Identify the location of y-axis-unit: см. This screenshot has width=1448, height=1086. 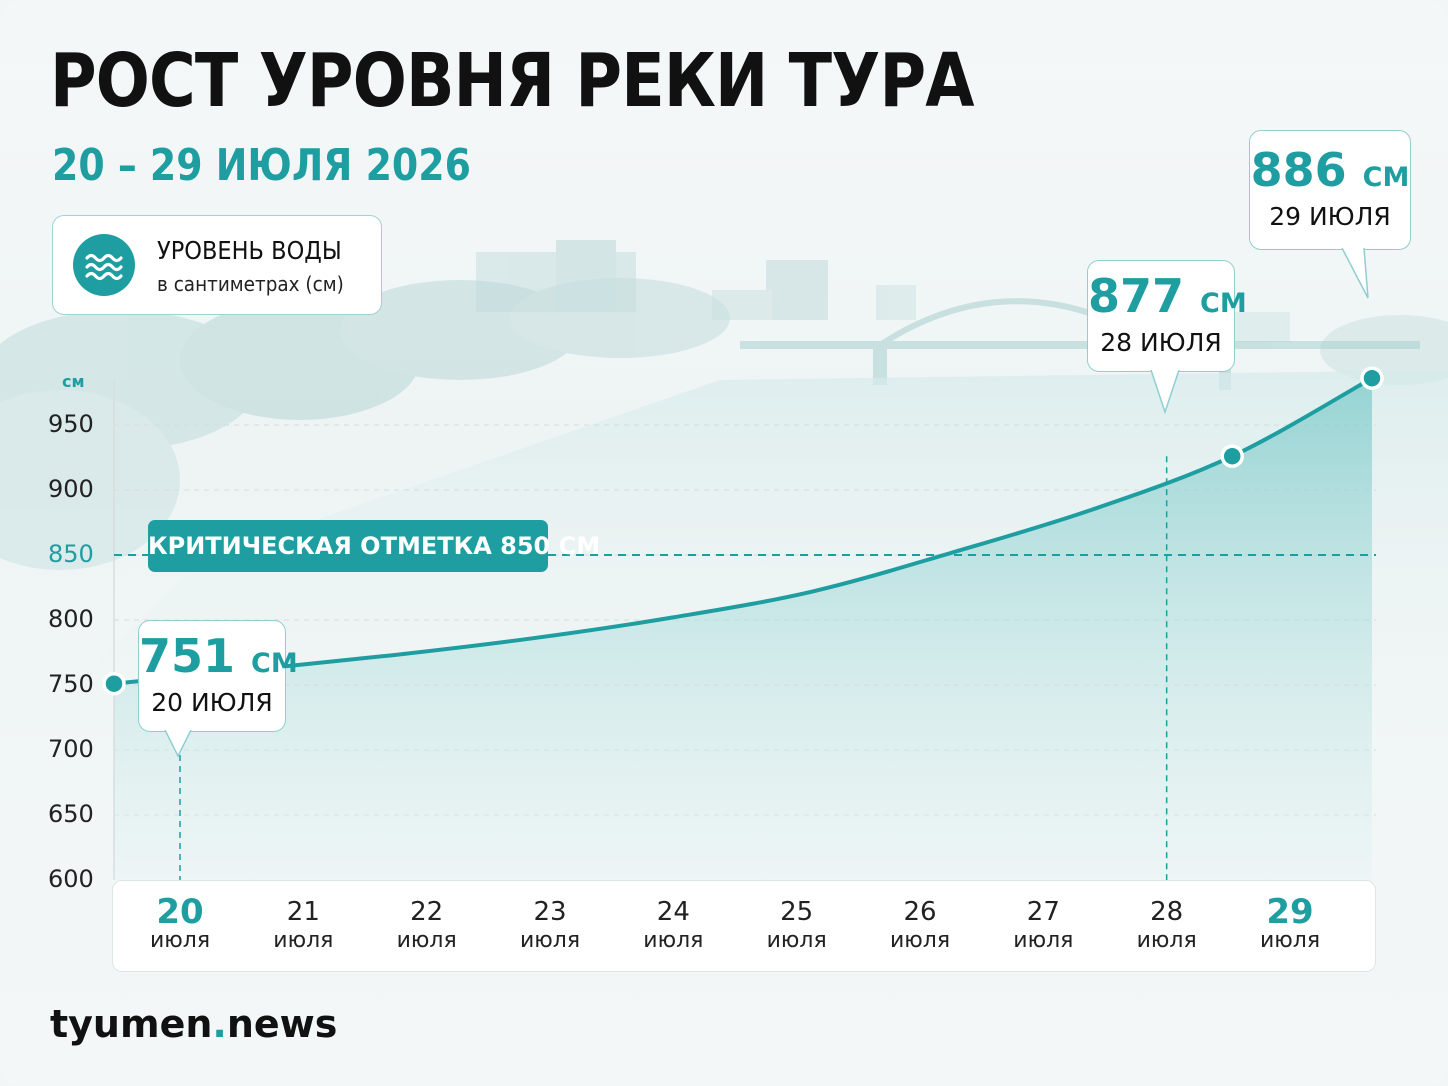
(73, 381).